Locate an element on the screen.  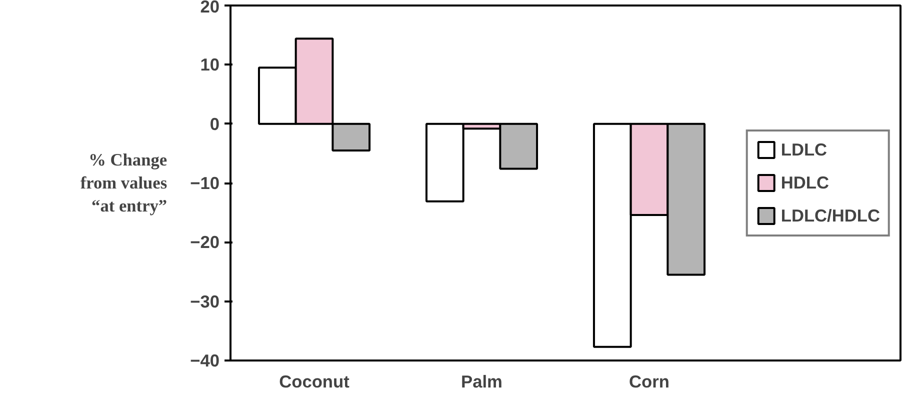
x-tick-label: Palm is located at coordinates (481, 382).